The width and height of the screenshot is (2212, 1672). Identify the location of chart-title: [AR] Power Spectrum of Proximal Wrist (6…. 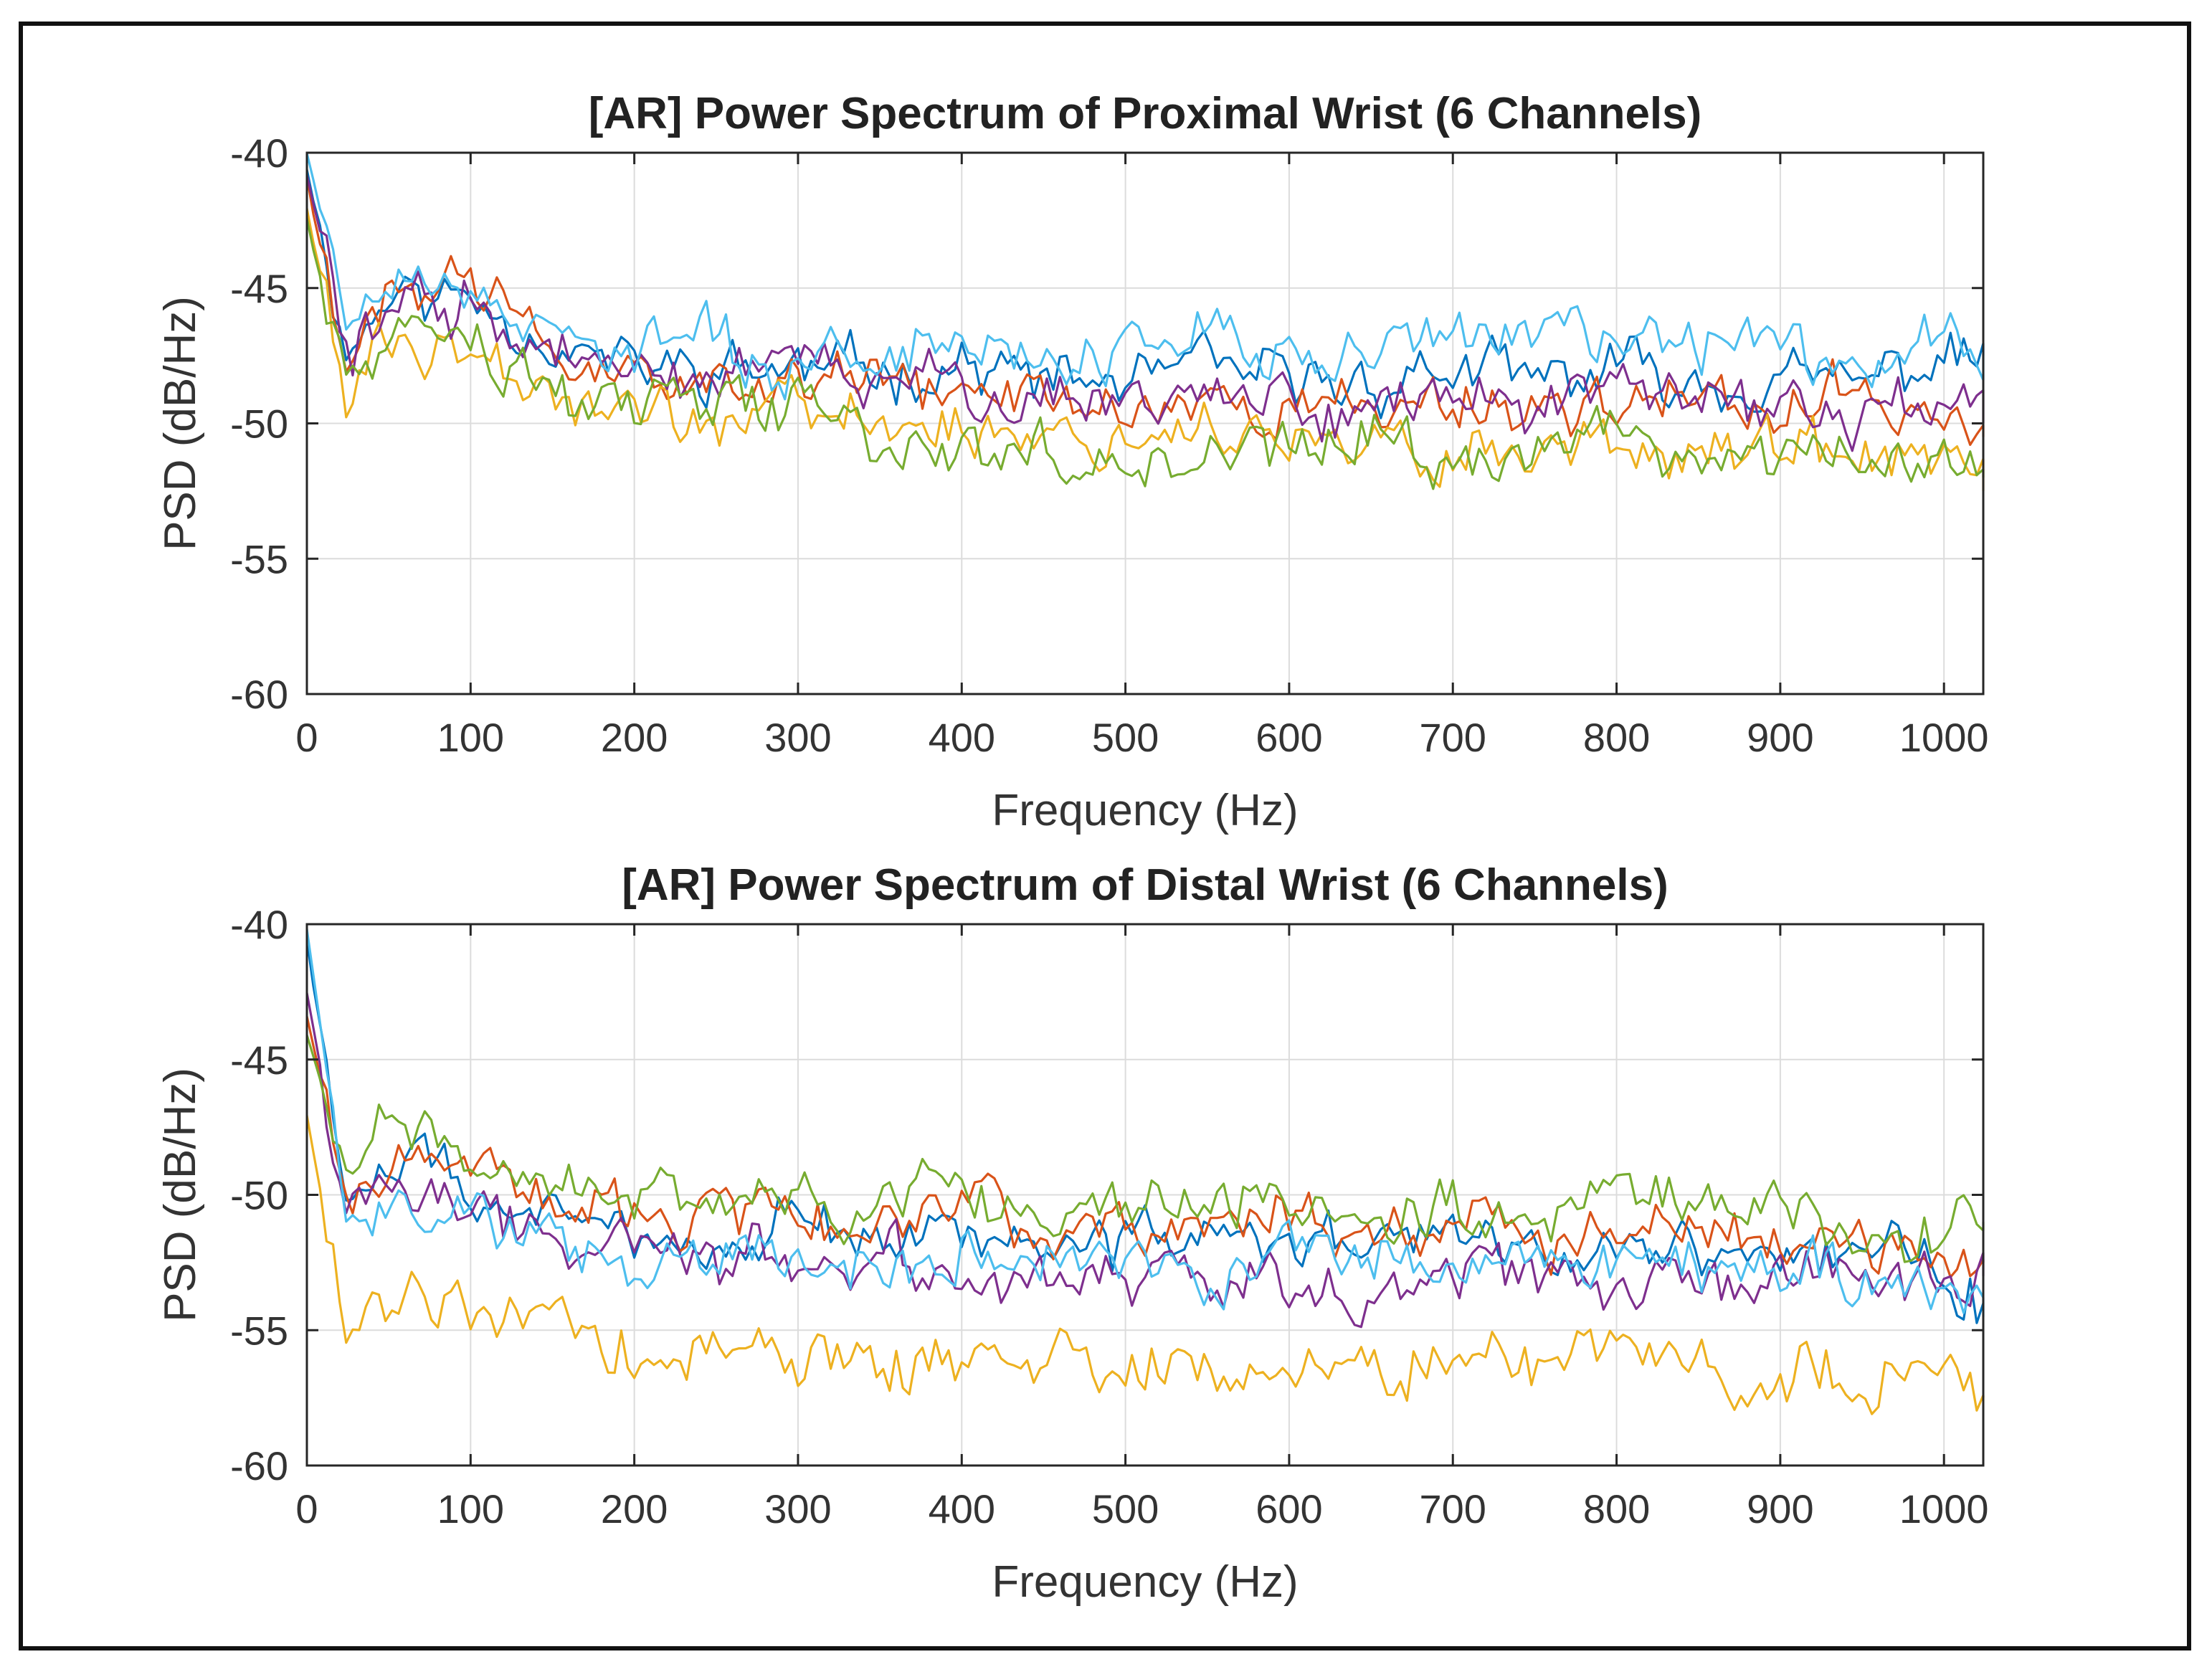
(1145, 113).